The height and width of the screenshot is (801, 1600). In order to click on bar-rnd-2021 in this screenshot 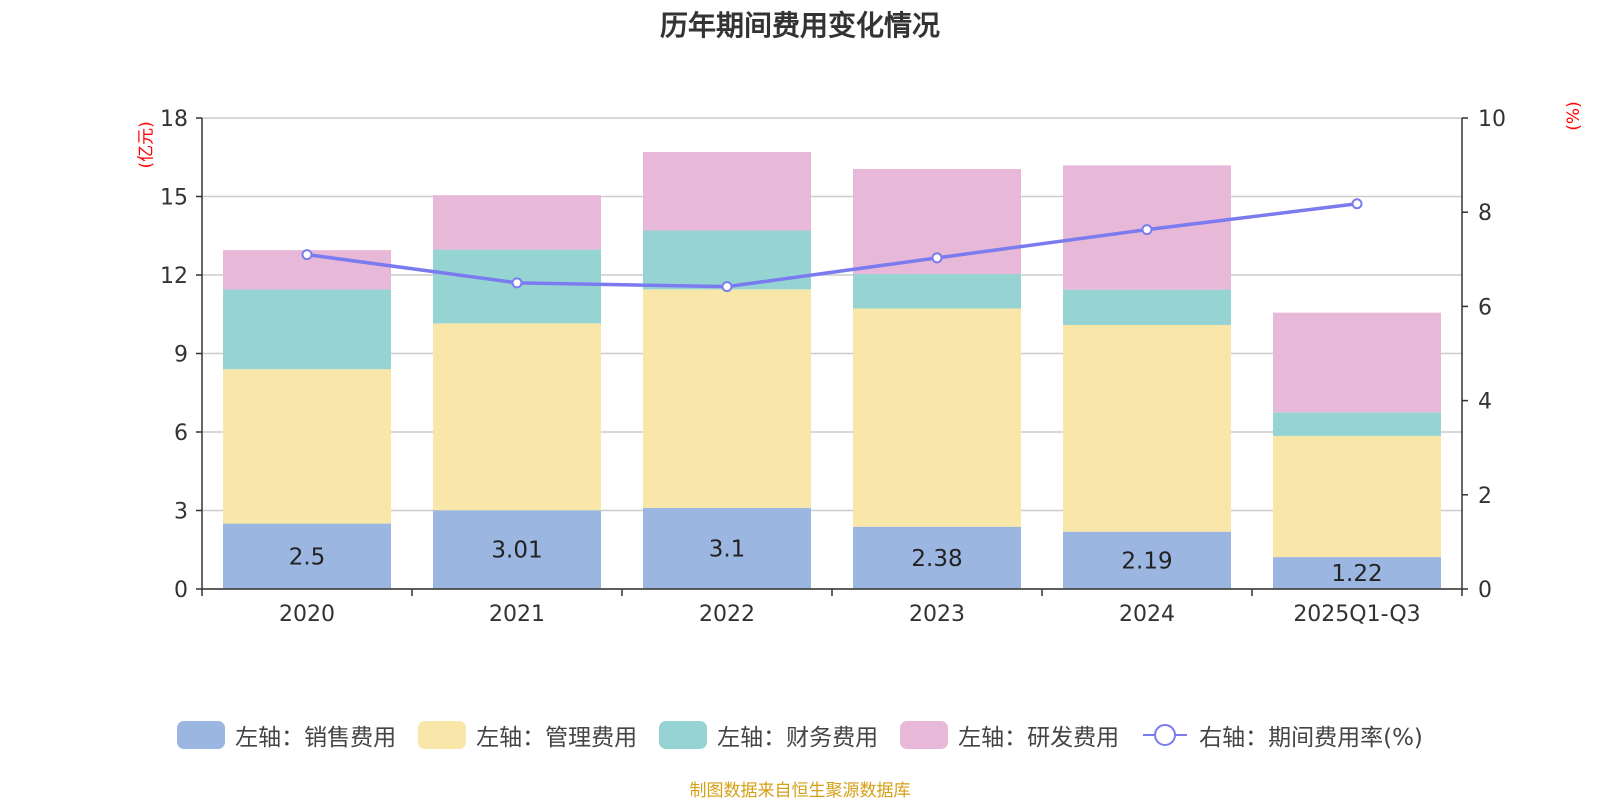, I will do `click(517, 222)`.